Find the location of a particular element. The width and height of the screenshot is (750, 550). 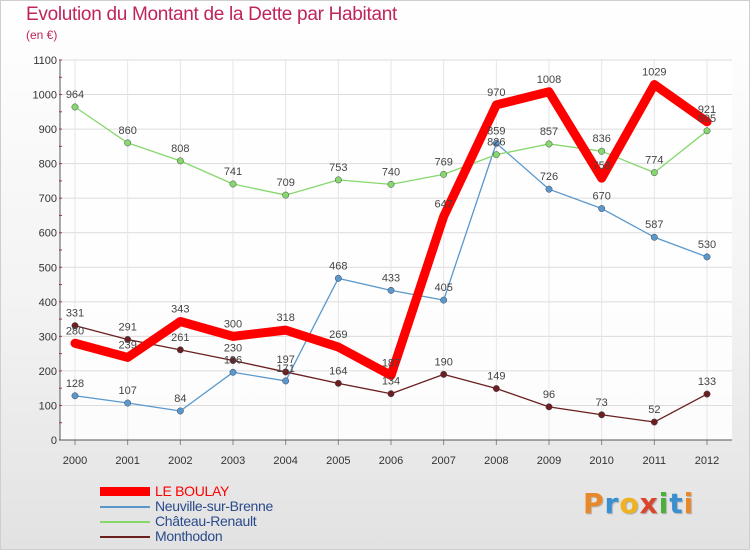

y-tick-label: 500 is located at coordinates (48, 268).